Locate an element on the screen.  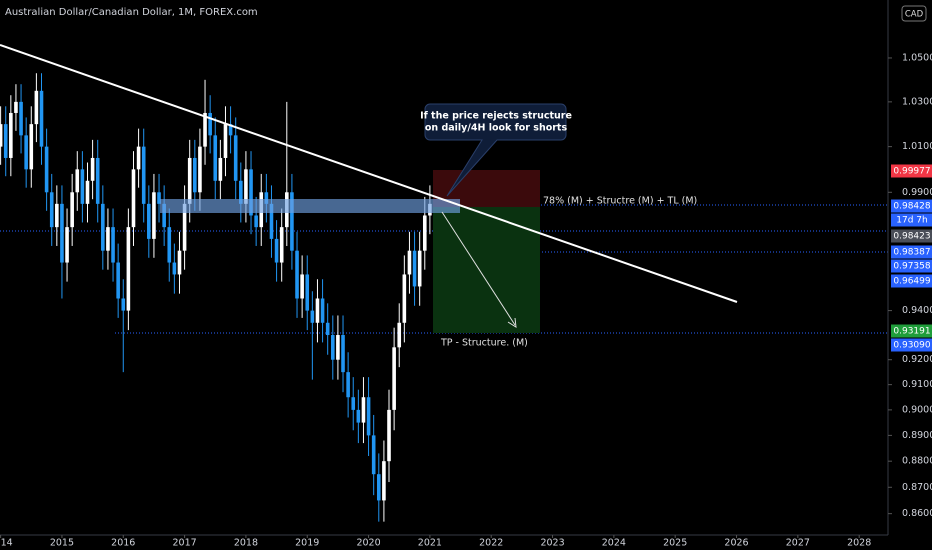
price-label: 0.98387 is located at coordinates (911, 253).